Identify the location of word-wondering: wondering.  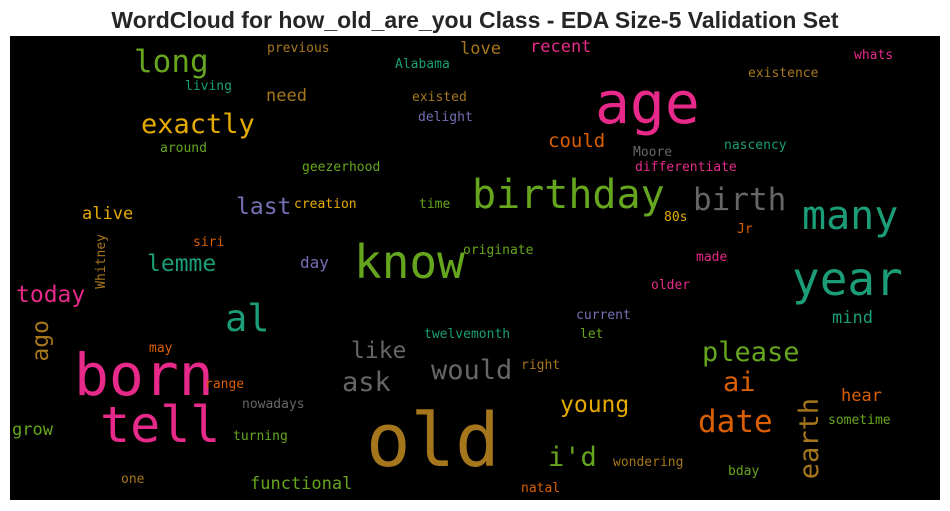
(648, 462).